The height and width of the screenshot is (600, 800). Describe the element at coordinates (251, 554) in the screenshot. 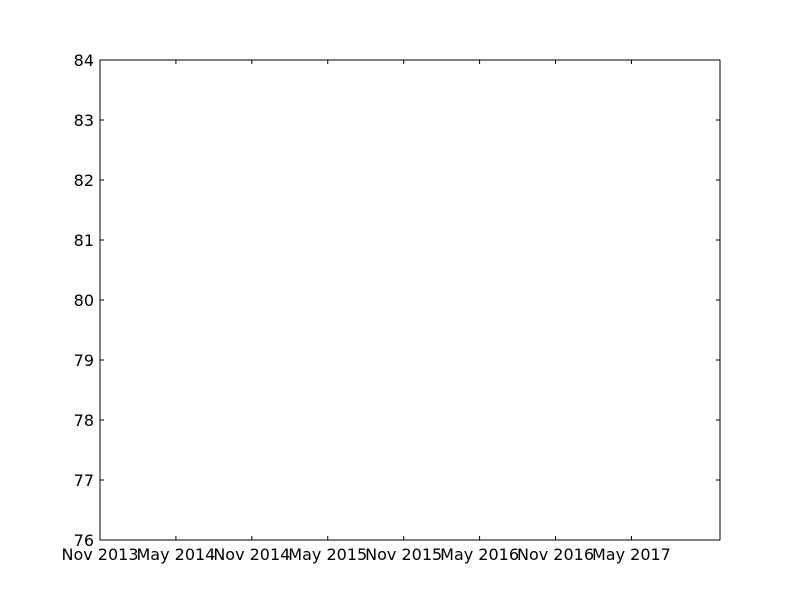

I see `x-tick-label: Nov 2014` at that location.